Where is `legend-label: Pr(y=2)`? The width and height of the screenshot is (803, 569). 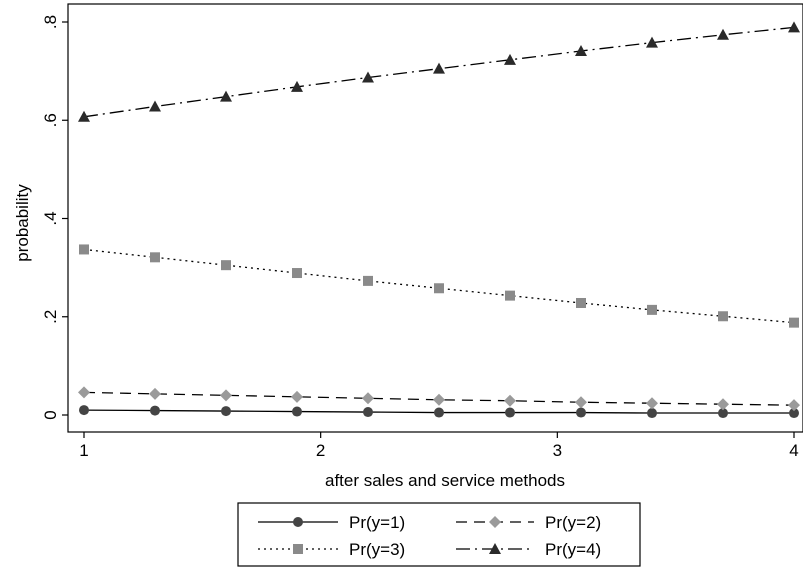 legend-label: Pr(y=2) is located at coordinates (573, 522).